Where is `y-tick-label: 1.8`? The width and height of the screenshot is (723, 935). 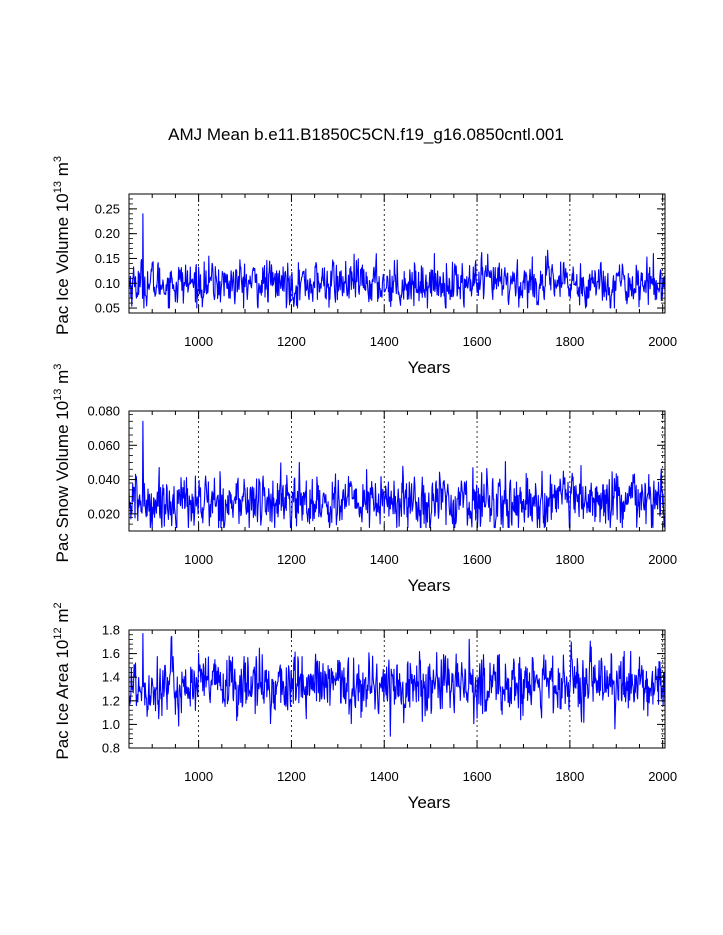
y-tick-label: 1.8 is located at coordinates (111, 630).